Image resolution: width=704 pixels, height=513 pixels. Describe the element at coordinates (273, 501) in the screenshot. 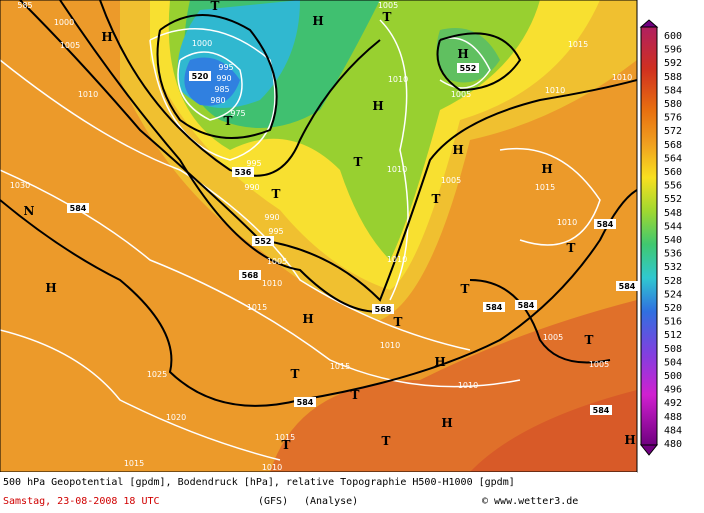

I see `footer-model: (GFS)` at that location.